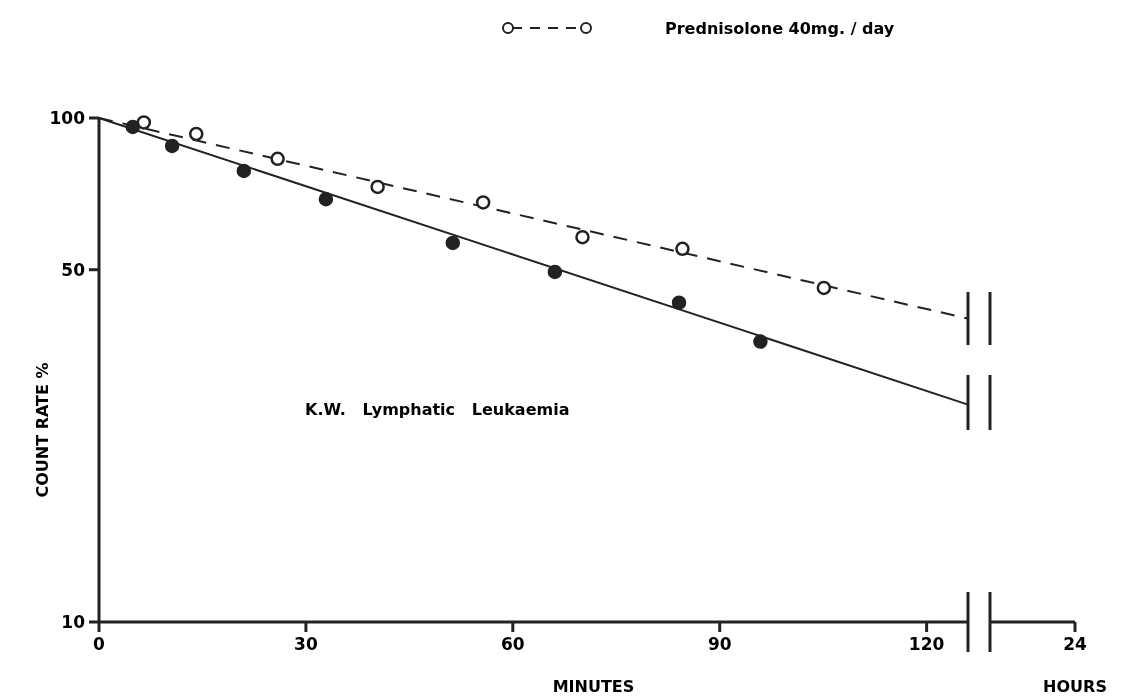 The height and width of the screenshot is (698, 1122). I want to click on annotation: K.W. Lymphatic Leukaemia, so click(437, 409).